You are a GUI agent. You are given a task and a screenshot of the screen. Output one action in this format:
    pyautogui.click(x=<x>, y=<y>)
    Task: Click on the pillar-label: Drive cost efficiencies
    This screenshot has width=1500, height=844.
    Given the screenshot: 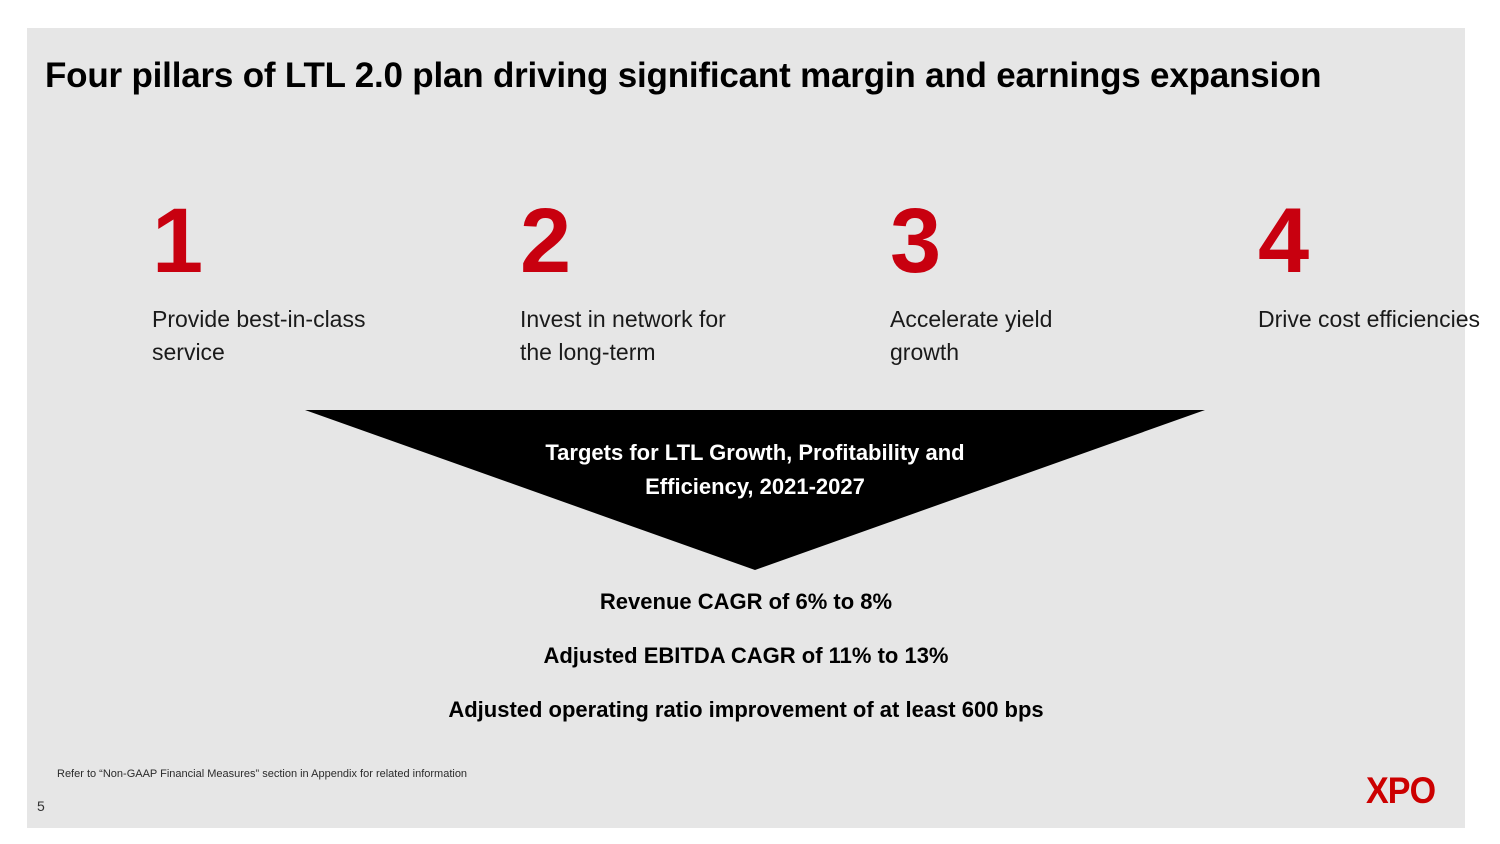 What is the action you would take?
    pyautogui.click(x=1369, y=319)
    